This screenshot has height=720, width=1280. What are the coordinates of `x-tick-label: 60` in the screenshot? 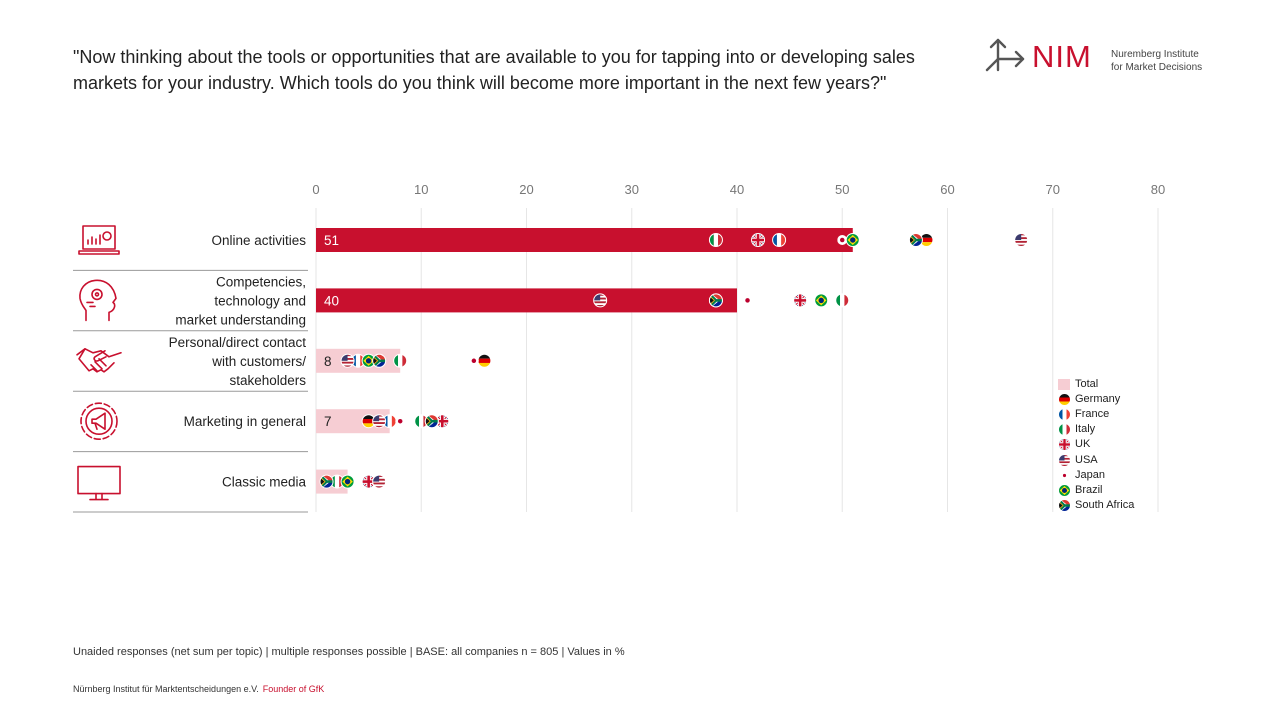 It's located at (947, 189).